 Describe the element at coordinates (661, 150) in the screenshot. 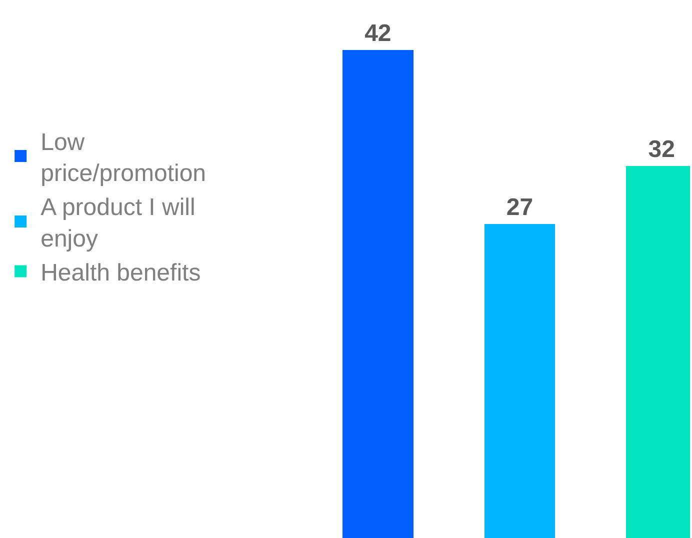

I see `data-label: 32` at that location.